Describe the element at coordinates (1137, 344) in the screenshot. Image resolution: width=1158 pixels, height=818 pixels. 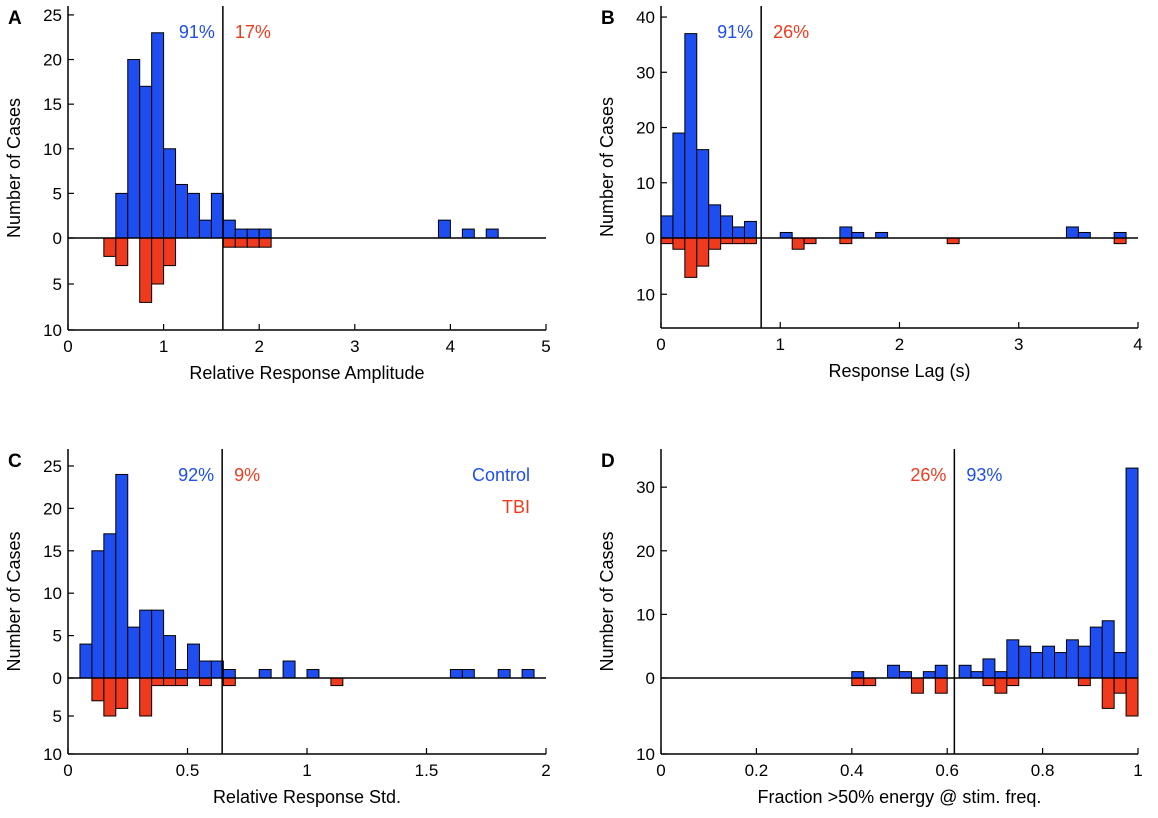
I see `x-tick-label: 4` at that location.